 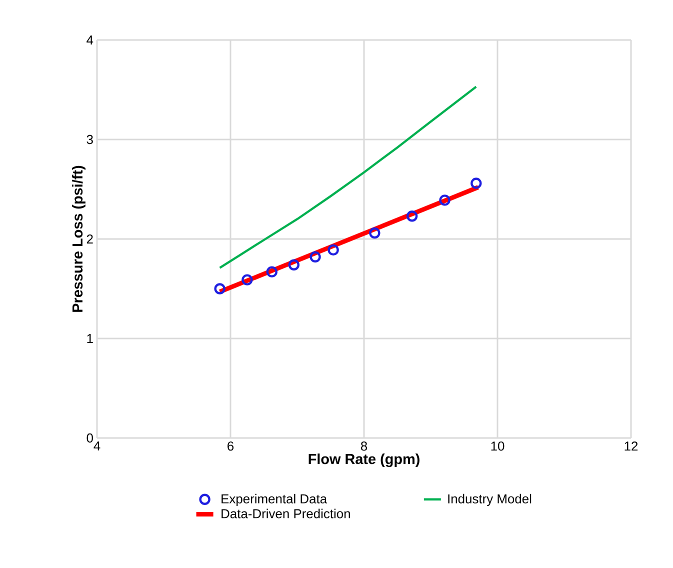 I want to click on y-tick-label: 4, so click(x=90, y=40).